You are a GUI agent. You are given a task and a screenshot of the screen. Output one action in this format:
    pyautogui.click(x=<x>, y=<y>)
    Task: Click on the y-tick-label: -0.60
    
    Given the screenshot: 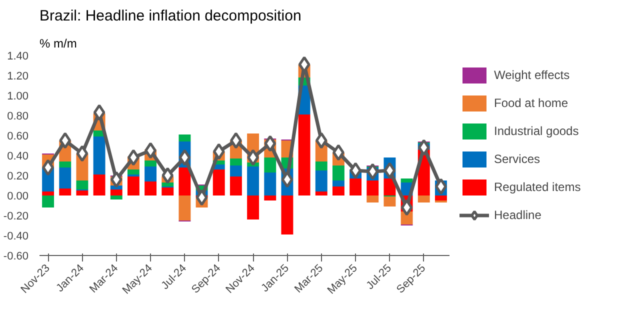 What is the action you would take?
    pyautogui.click(x=16, y=256)
    